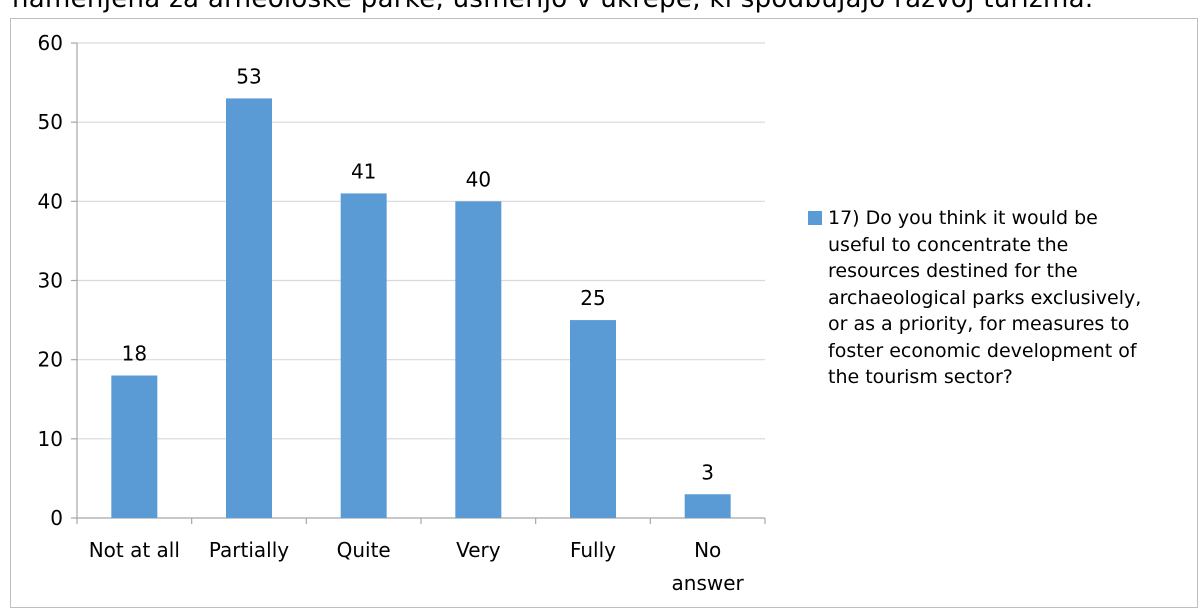 The width and height of the screenshot is (1200, 610). I want to click on y-tick-label: 0, so click(56, 518).